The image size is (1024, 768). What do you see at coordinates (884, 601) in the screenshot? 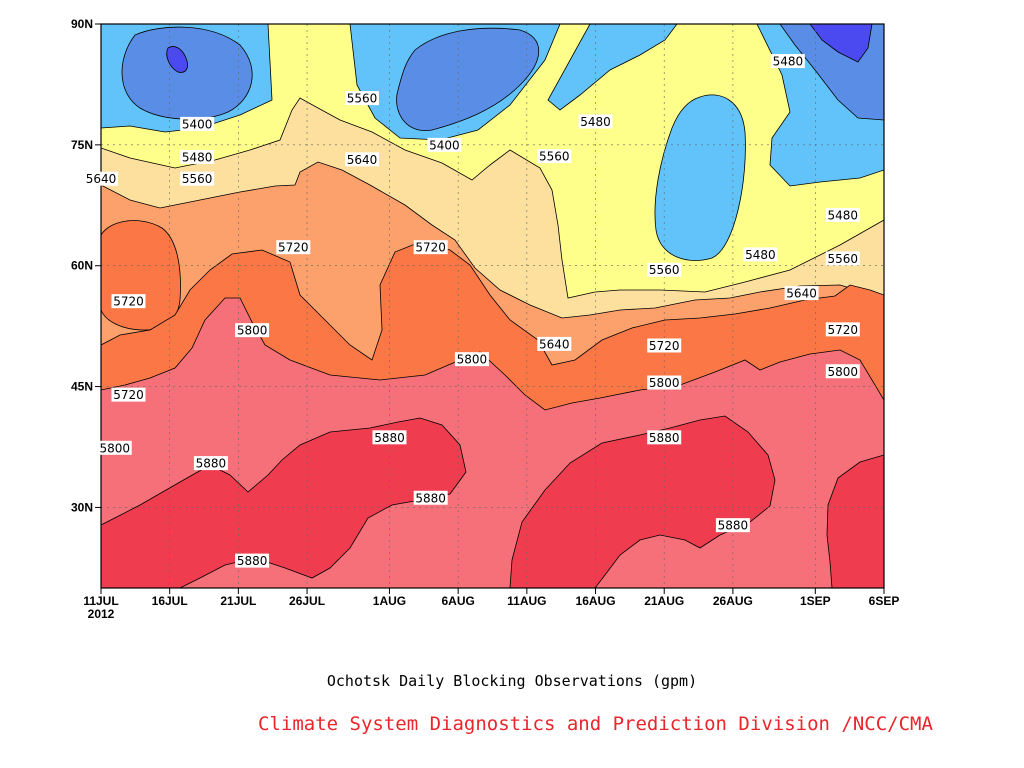
I see `x-tick-label: 6SEP` at bounding box center [884, 601].